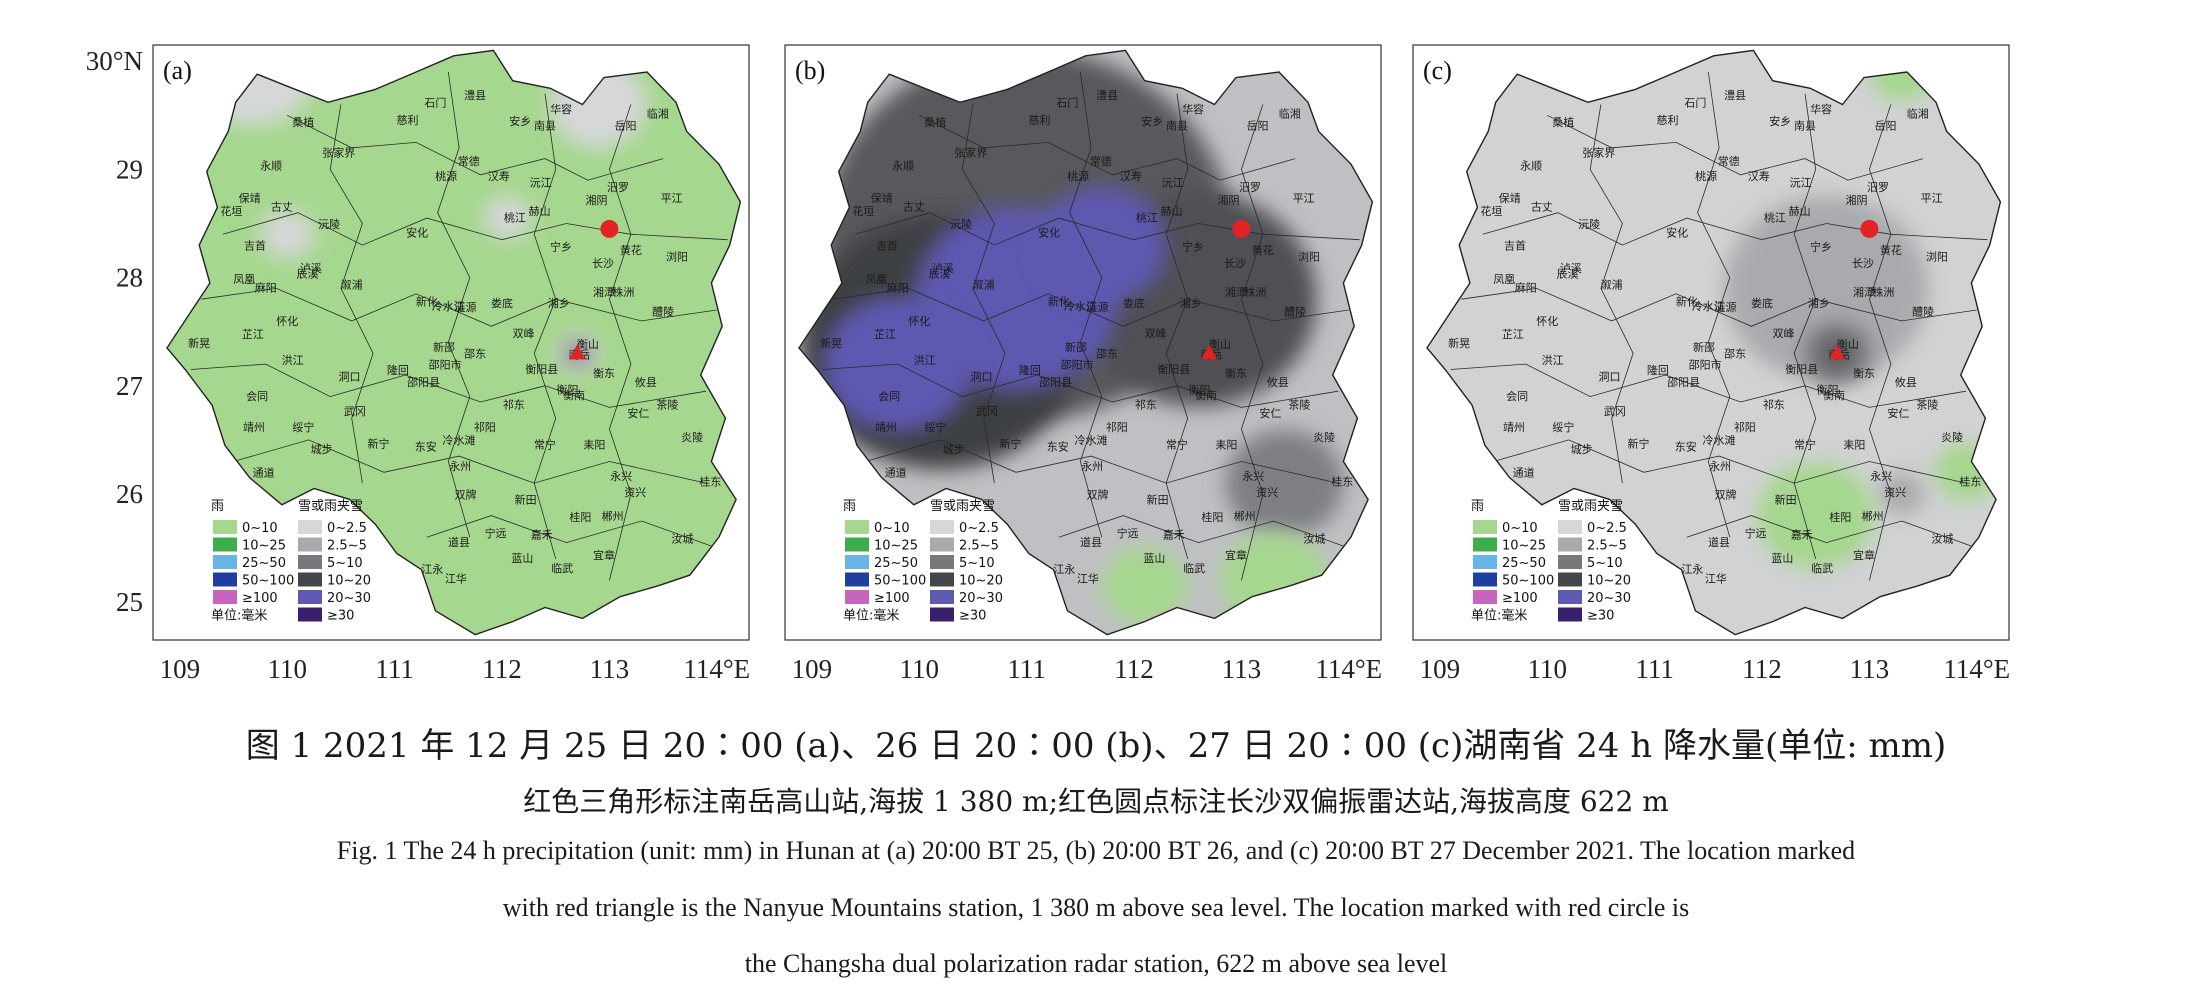 Image resolution: width=2192 pixels, height=1004 pixels. I want to click on city-label: 祁东, so click(1146, 404).